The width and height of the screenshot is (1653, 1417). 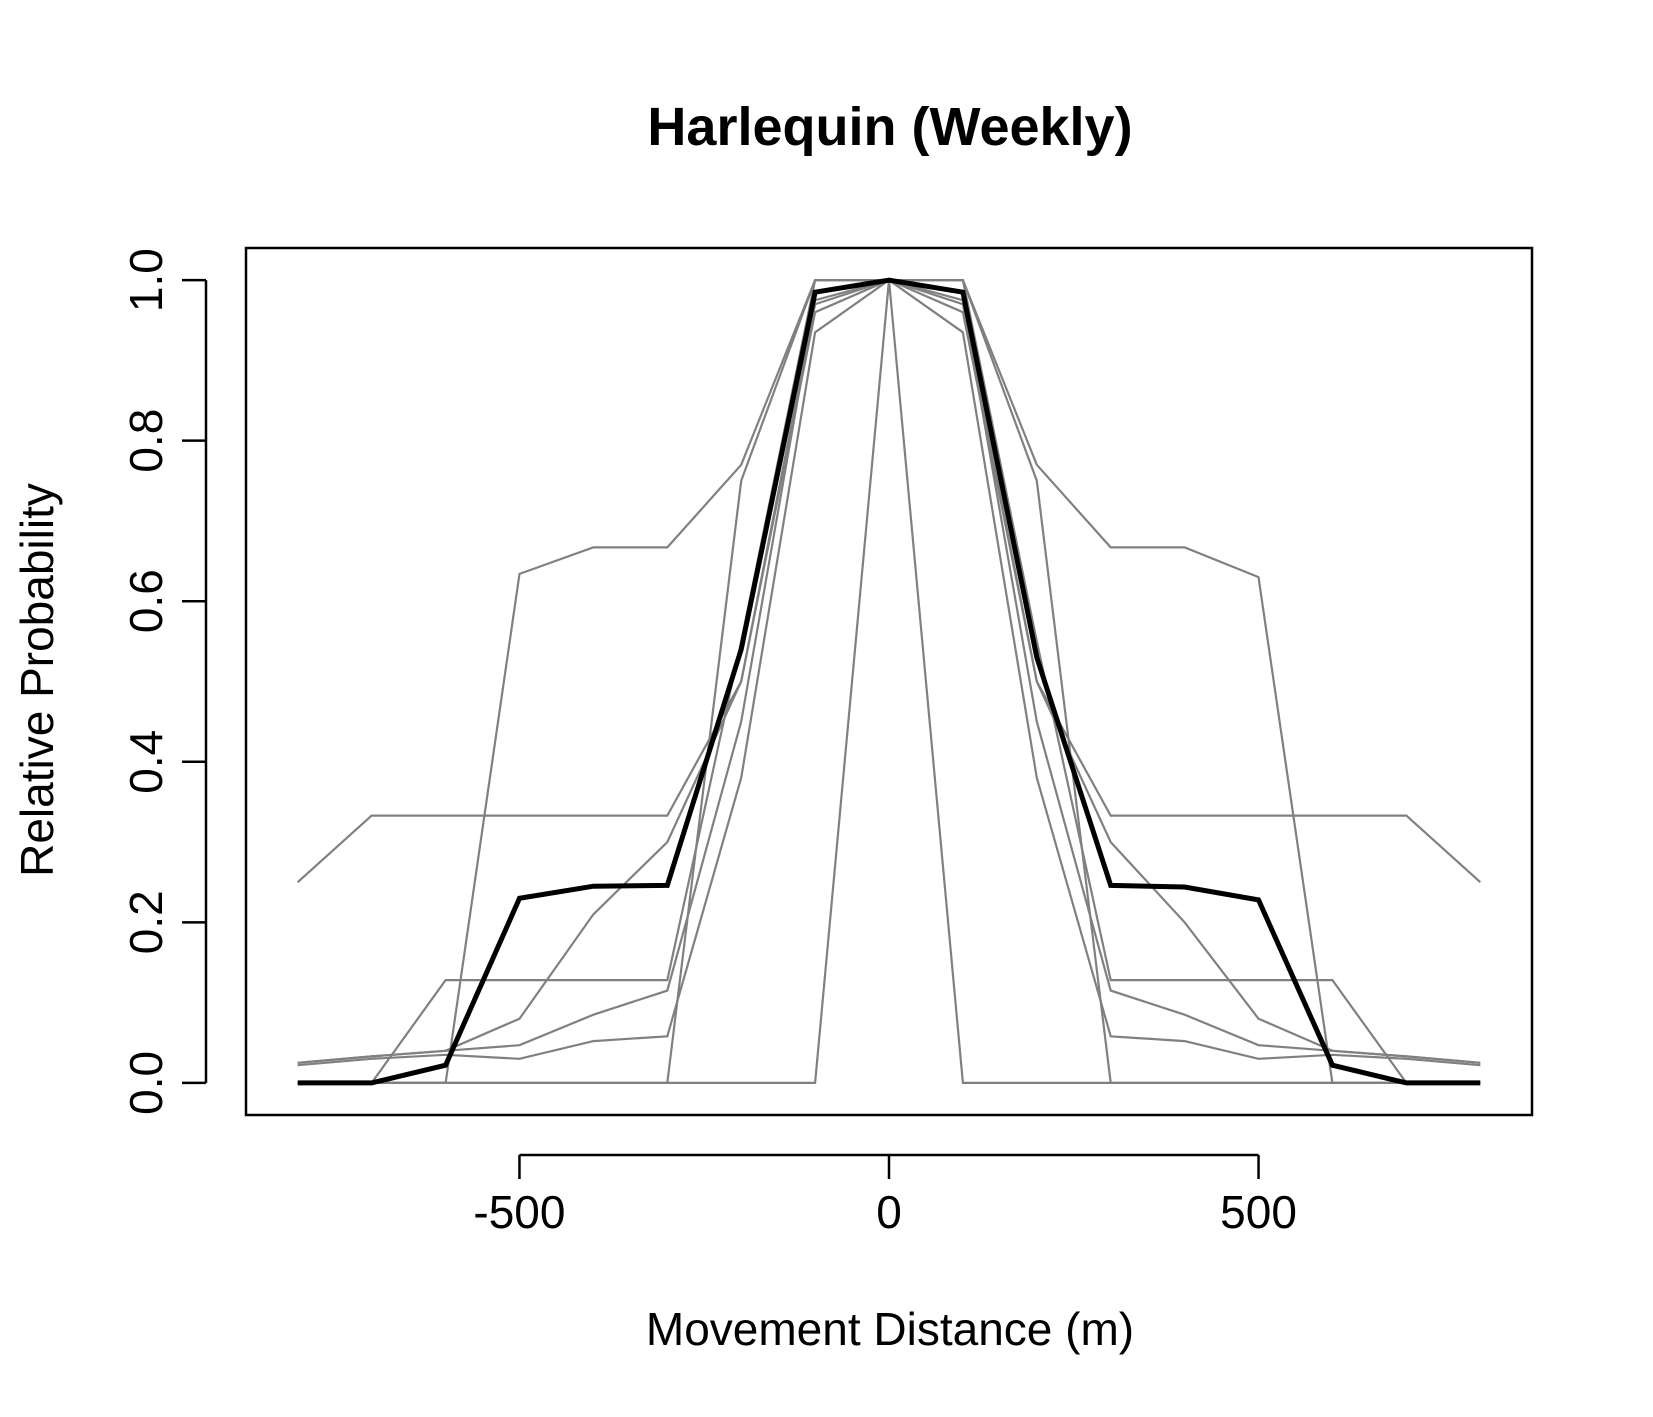 What do you see at coordinates (889, 127) in the screenshot?
I see `chart-title: Harlequin (Weekly)` at bounding box center [889, 127].